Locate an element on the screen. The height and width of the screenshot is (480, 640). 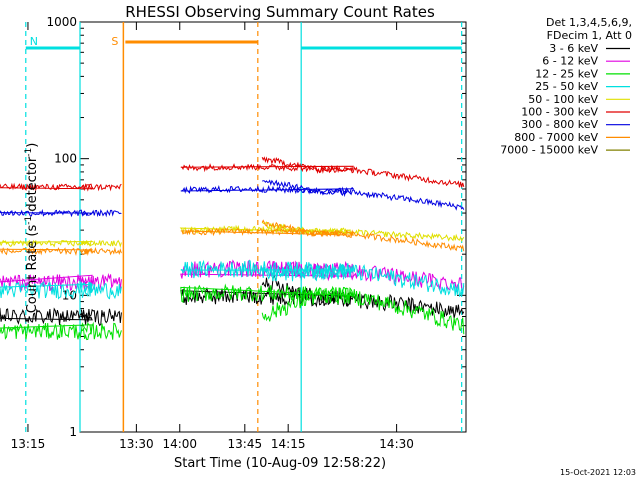
legend-entry-label: 300 - 800 keV is located at coordinates (559, 124).